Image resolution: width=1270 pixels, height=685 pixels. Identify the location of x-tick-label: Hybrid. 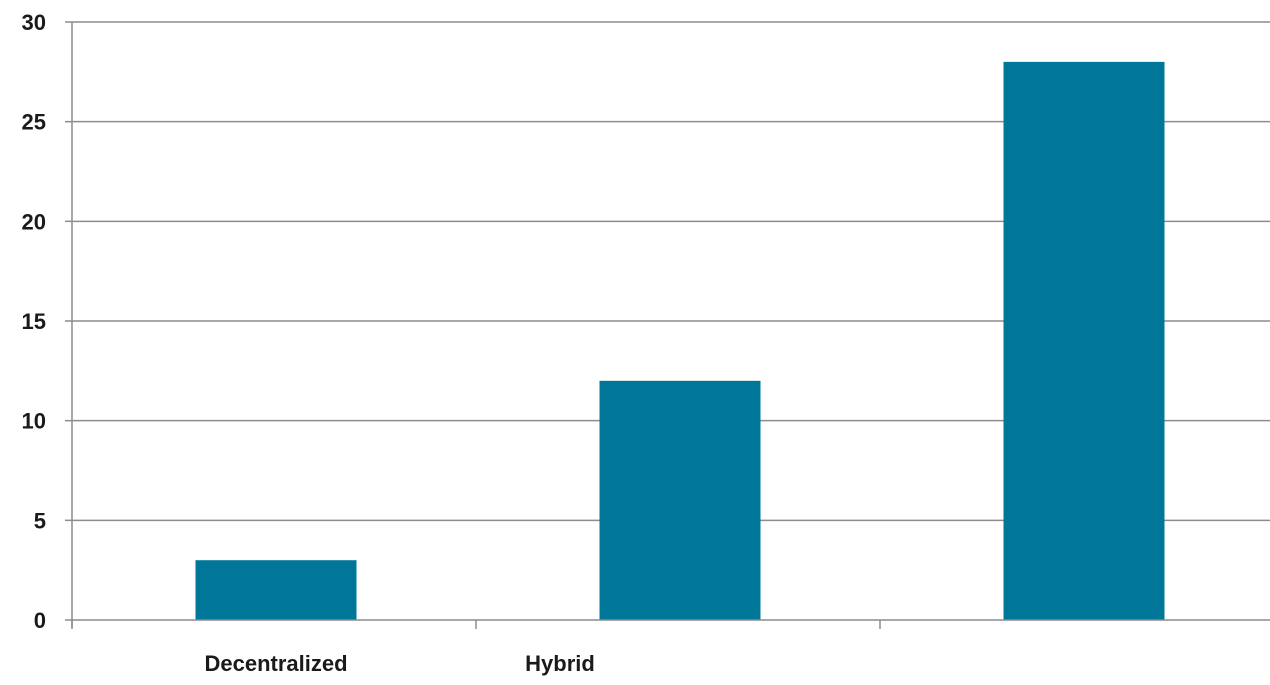
(560, 663).